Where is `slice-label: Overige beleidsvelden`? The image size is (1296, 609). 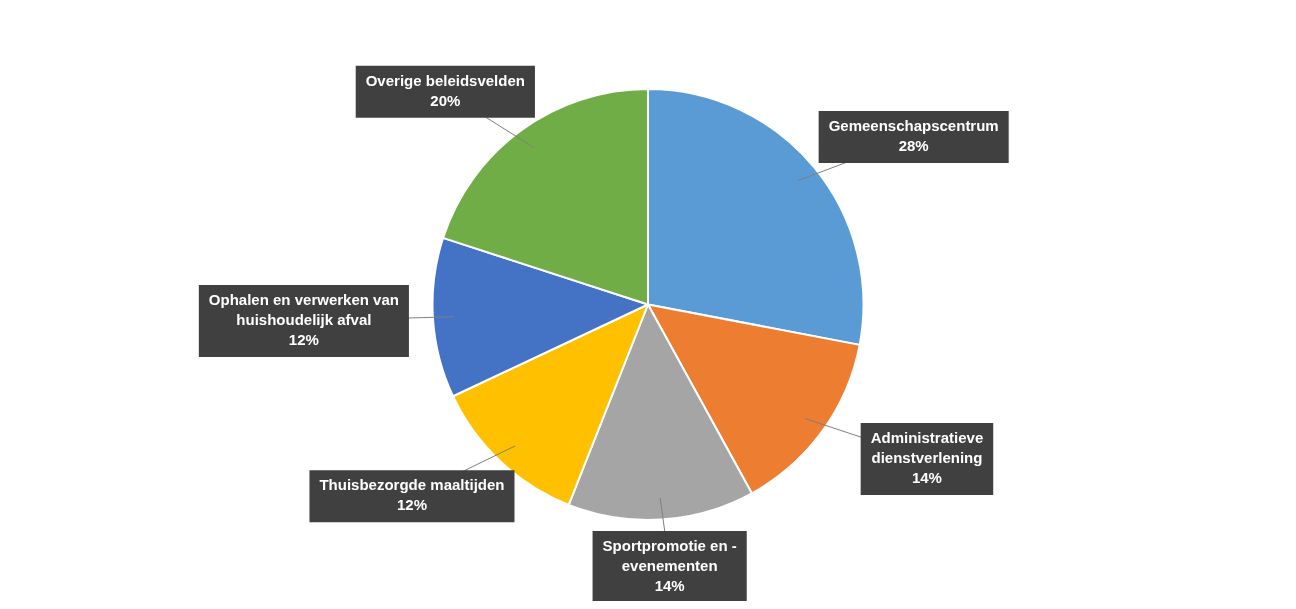 slice-label: Overige beleidsvelden is located at coordinates (445, 80).